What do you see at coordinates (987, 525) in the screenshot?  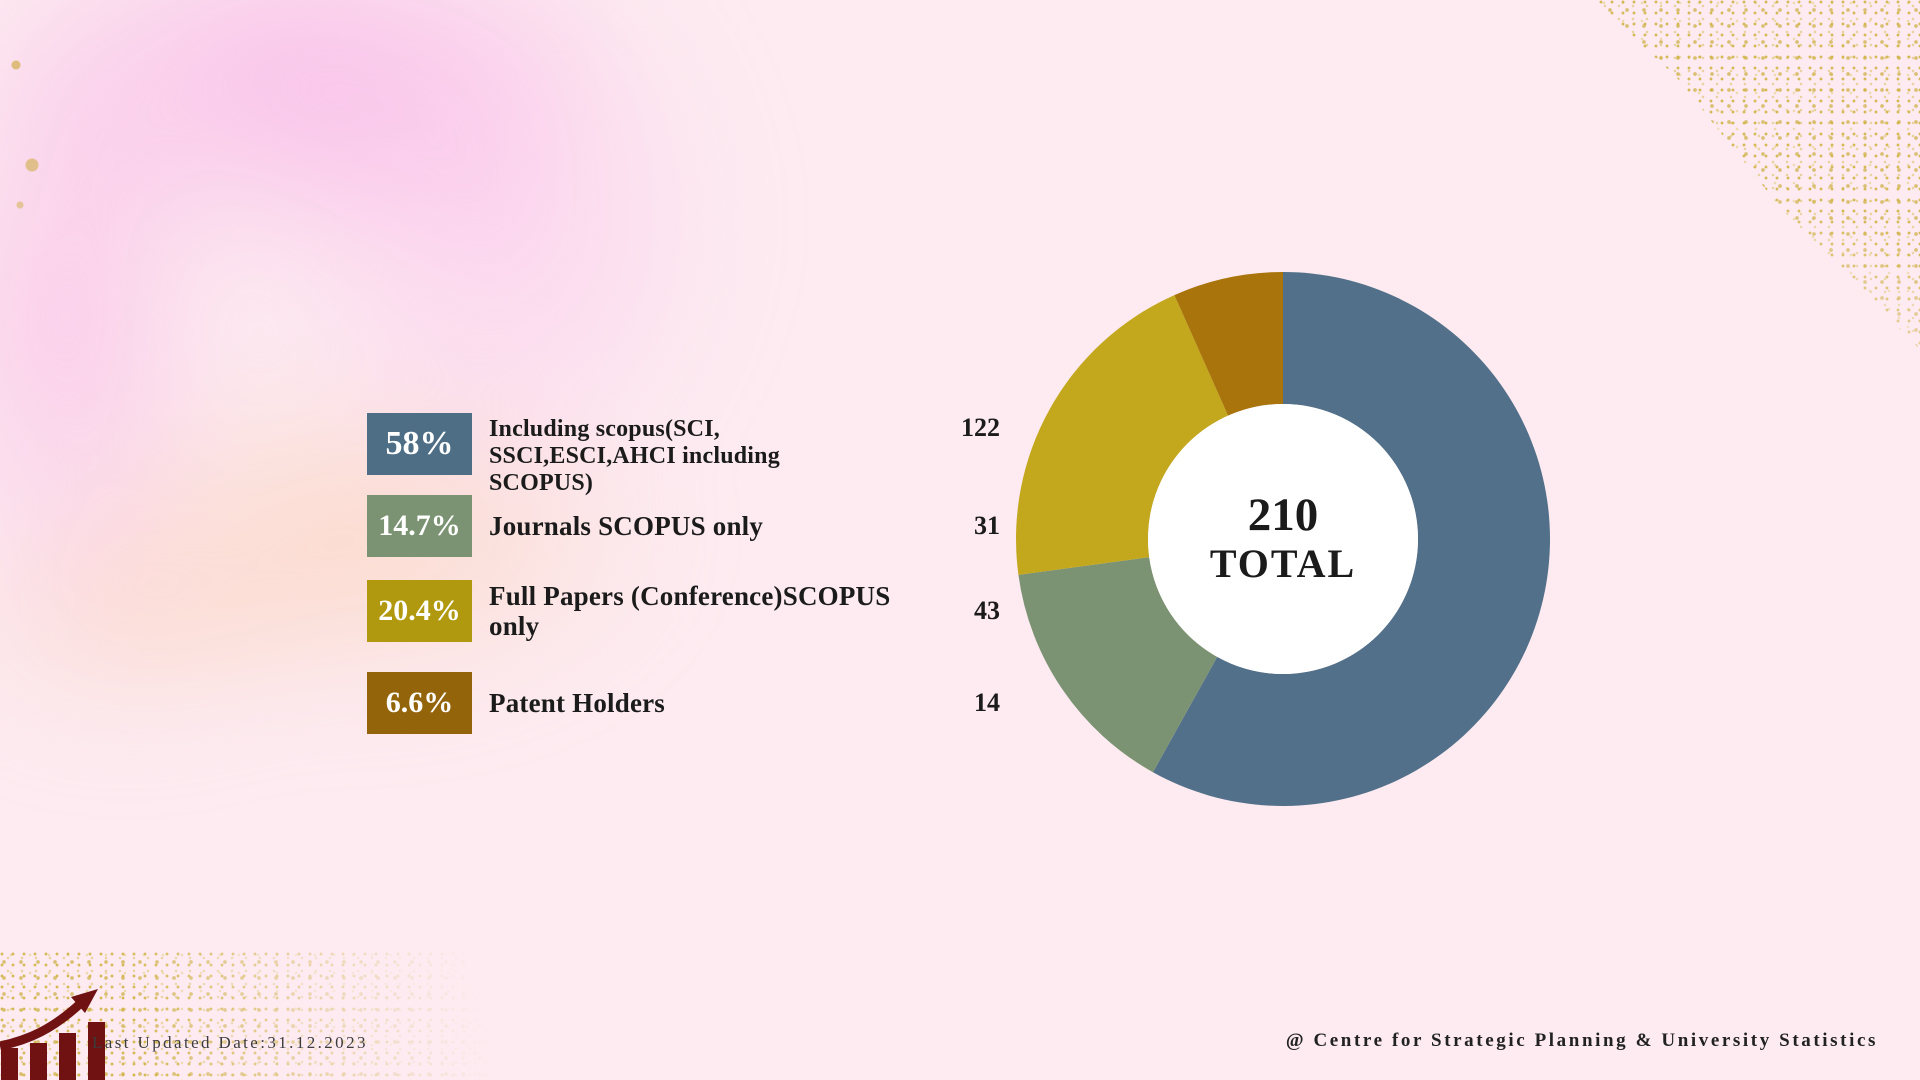 I see `legend-value: 31` at bounding box center [987, 525].